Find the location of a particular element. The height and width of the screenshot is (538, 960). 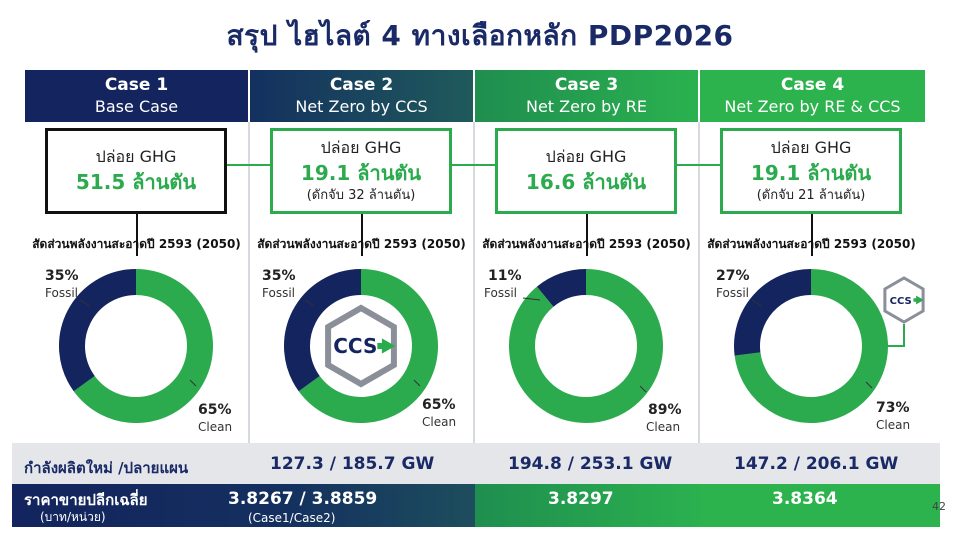

case-2-subtitle: Net Zero by CCS is located at coordinates (361, 106).